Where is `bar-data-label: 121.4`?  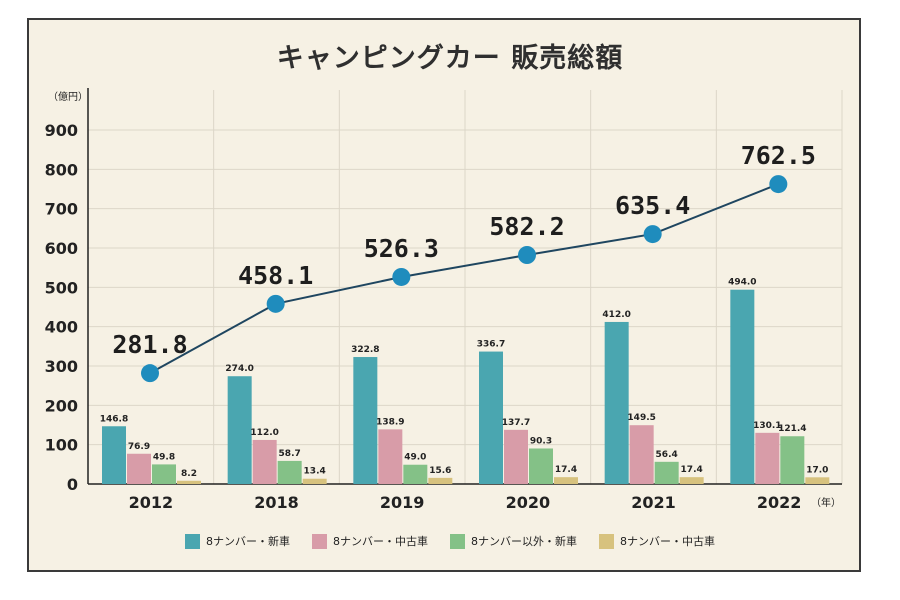
bar-data-label: 121.4 is located at coordinates (792, 429).